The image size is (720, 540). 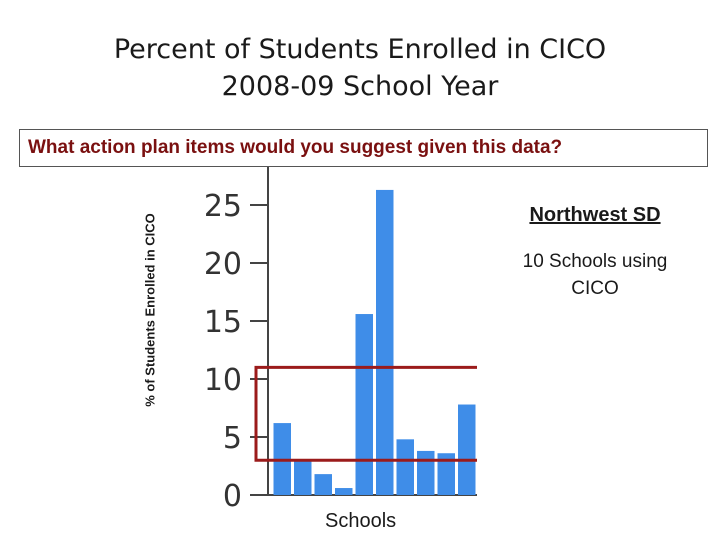 What do you see at coordinates (232, 438) in the screenshot?
I see `y-tick-label-5: 5` at bounding box center [232, 438].